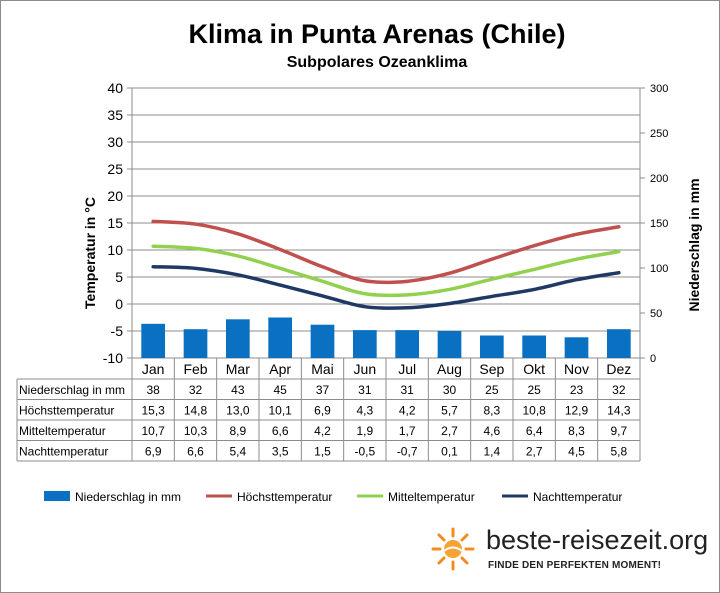 This screenshot has width=720, height=593. Describe the element at coordinates (119, 277) in the screenshot. I see `y-left-tick-label: 5` at that location.